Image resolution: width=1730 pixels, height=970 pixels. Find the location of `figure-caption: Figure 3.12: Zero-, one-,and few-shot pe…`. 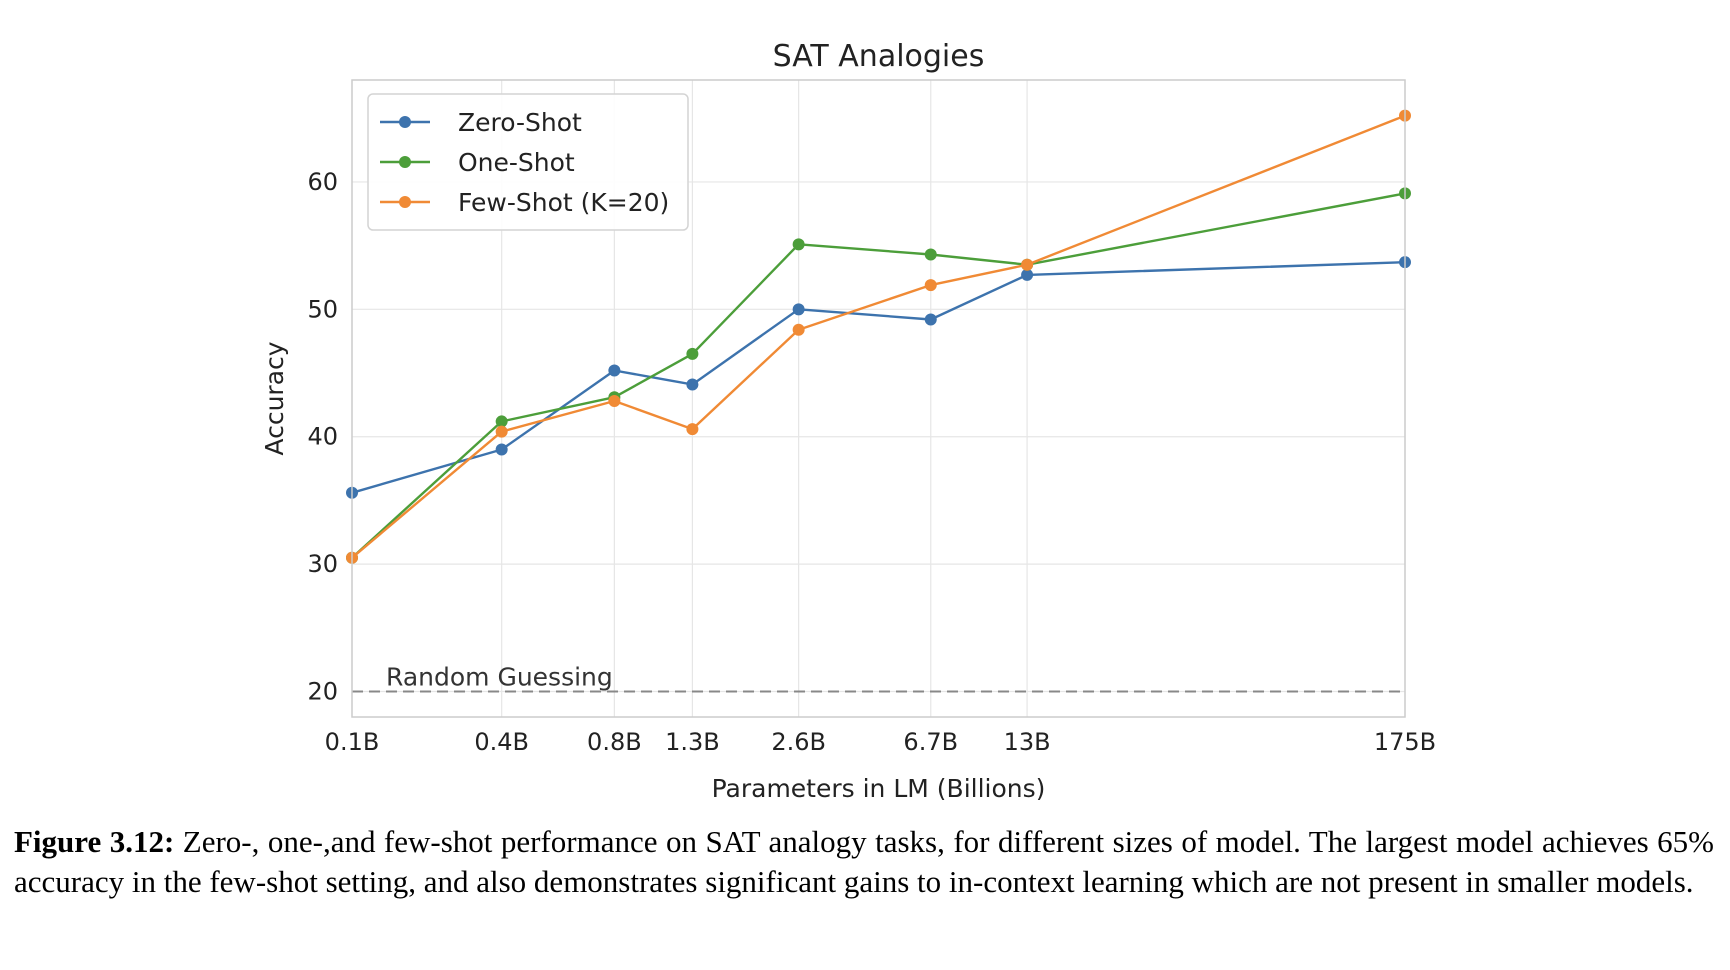

figure-caption: Figure 3.12: Zero-, one-,and few-shot pe… is located at coordinates (864, 862).